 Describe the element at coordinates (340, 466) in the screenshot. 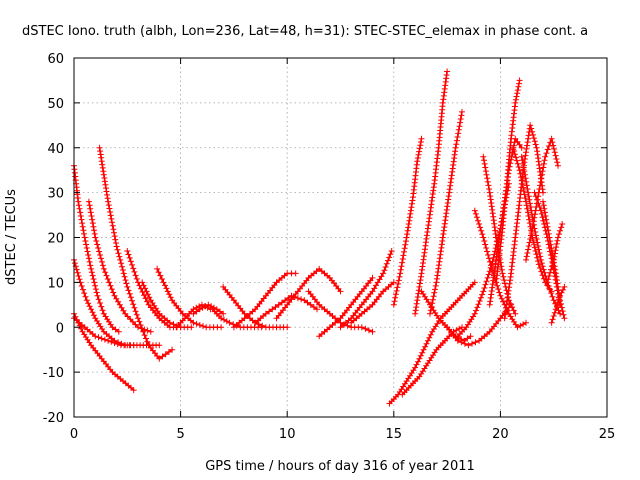

I see `x-axis-label: GPS time / hours of day 316 of year 2011` at that location.